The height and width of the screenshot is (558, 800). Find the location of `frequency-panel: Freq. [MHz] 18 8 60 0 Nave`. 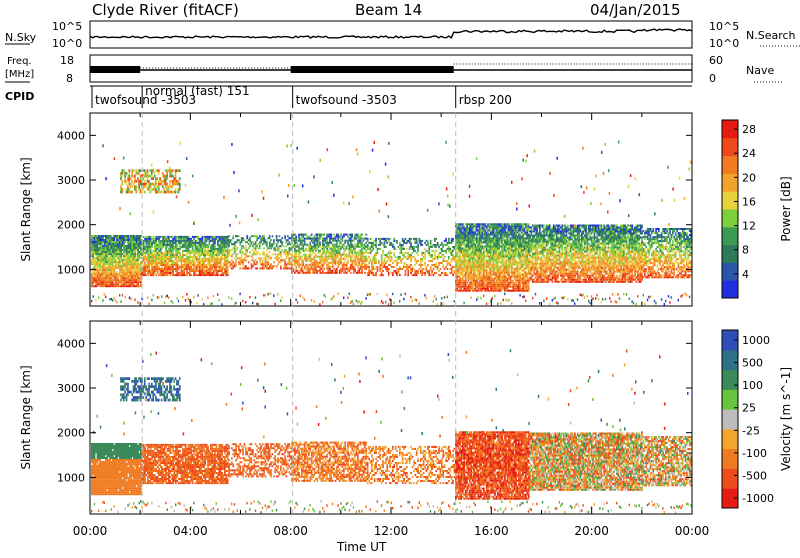

frequency-panel: Freq. [MHz] 18 8 60 0 Nave is located at coordinates (394, 69).